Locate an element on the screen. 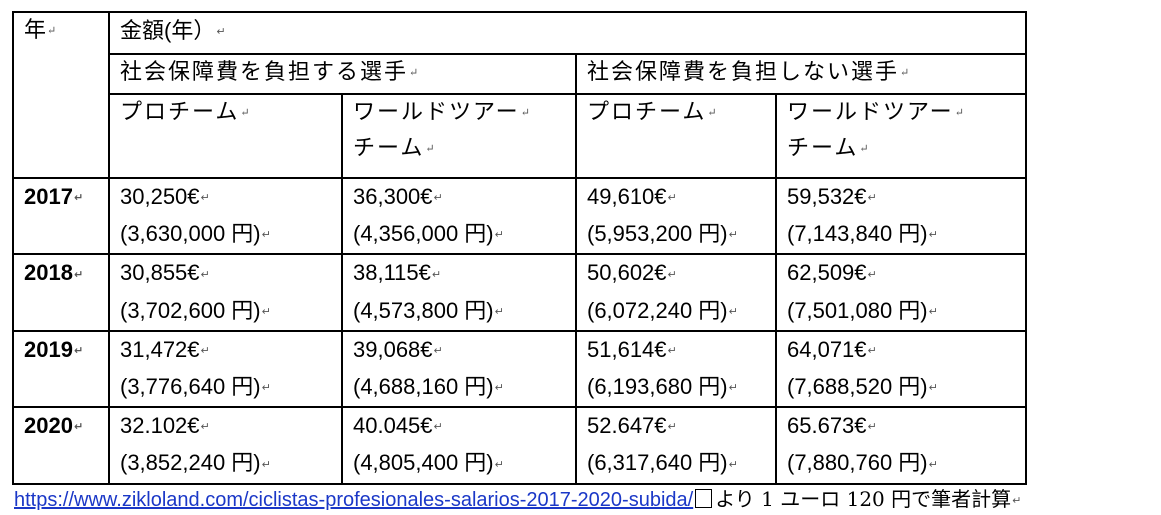 Image resolution: width=1161 pixels, height=515 pixels. year-cell: 2018↵ is located at coordinates (61, 292).